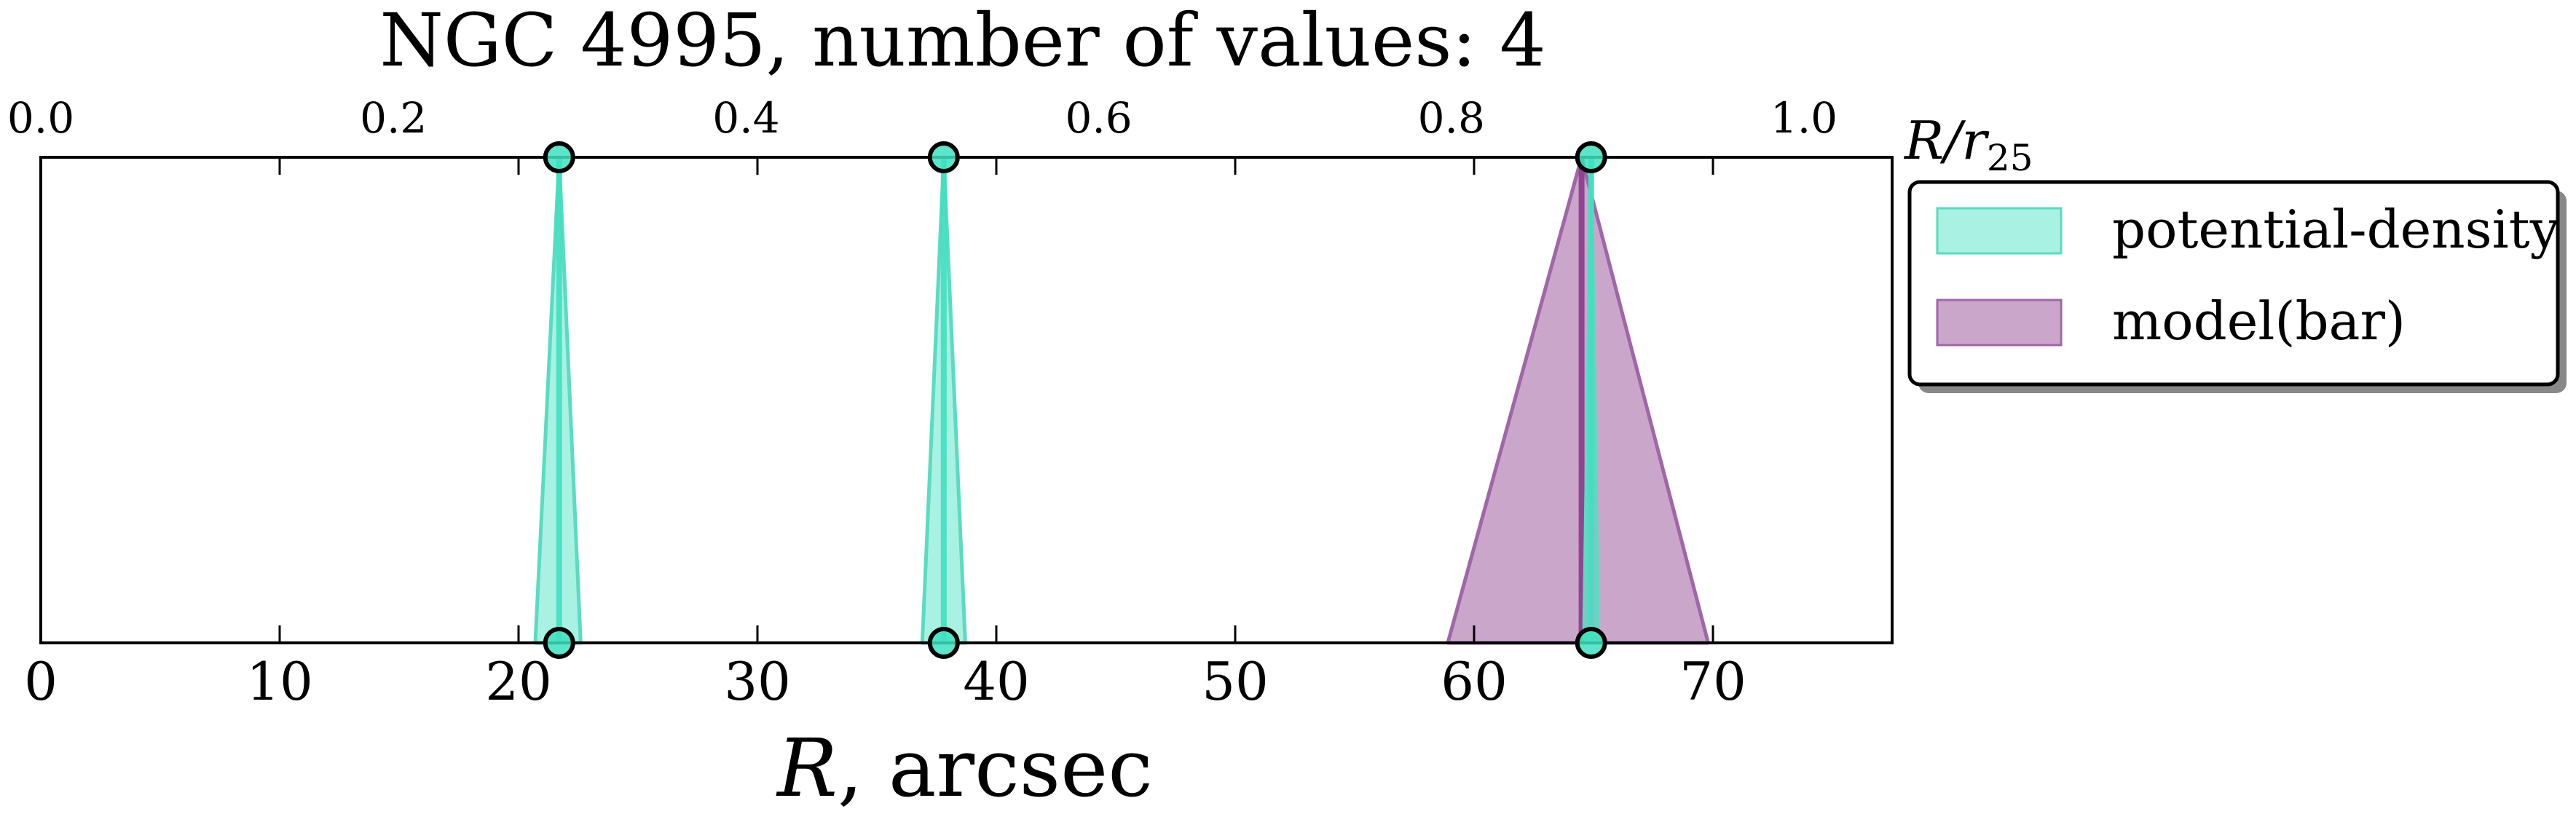  What do you see at coordinates (996, 681) in the screenshot?
I see `x-tick-label-4: 40` at bounding box center [996, 681].